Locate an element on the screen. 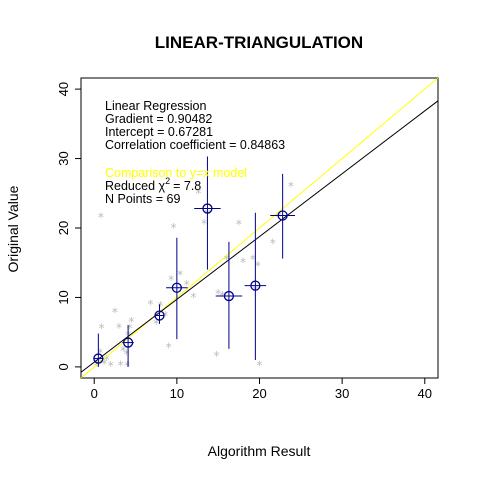 The image size is (480, 480). y-tick-label: 40 is located at coordinates (63, 89).